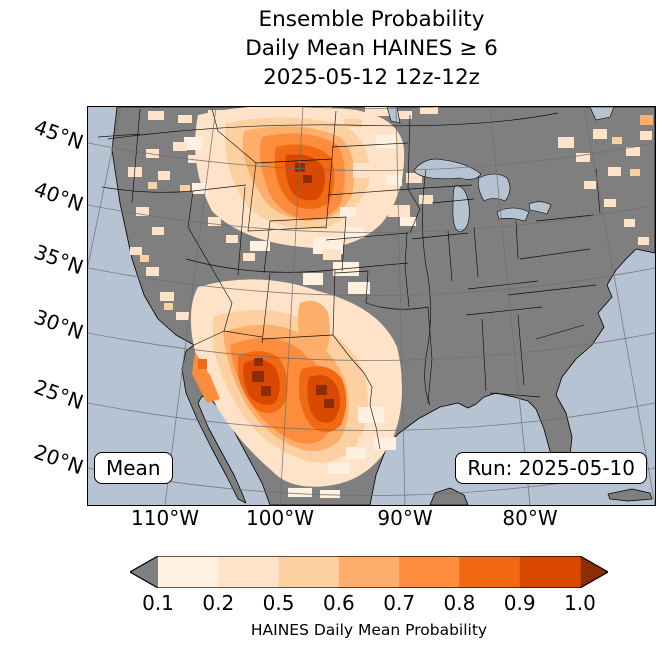 Image resolution: width=671 pixels, height=658 pixels. What do you see at coordinates (405, 518) in the screenshot?
I see `lon-label-90w: 90°W` at bounding box center [405, 518].